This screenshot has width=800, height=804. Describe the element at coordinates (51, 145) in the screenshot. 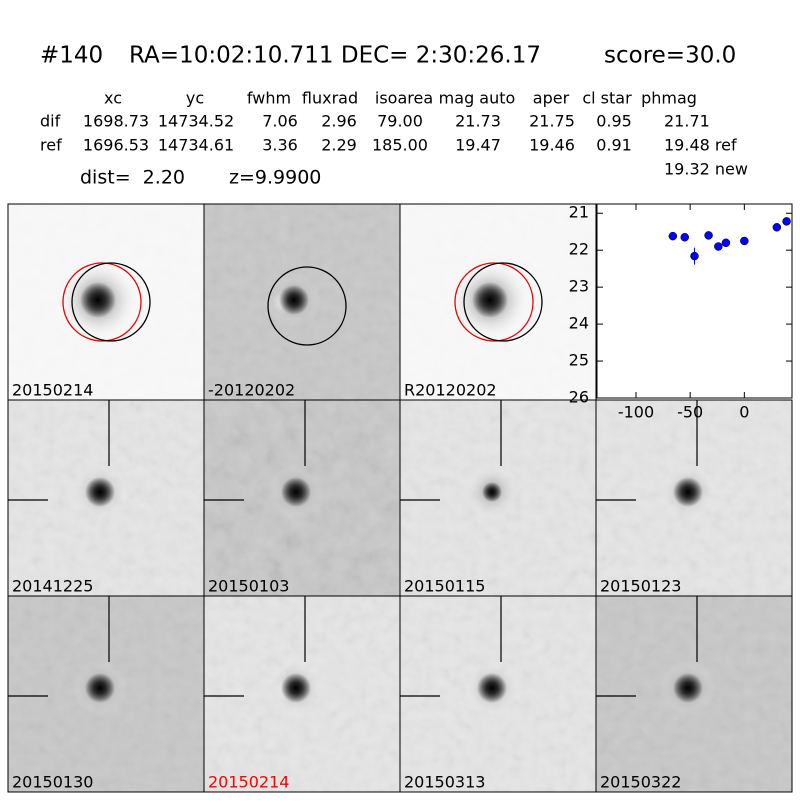

I see `row-label: ref` at that location.